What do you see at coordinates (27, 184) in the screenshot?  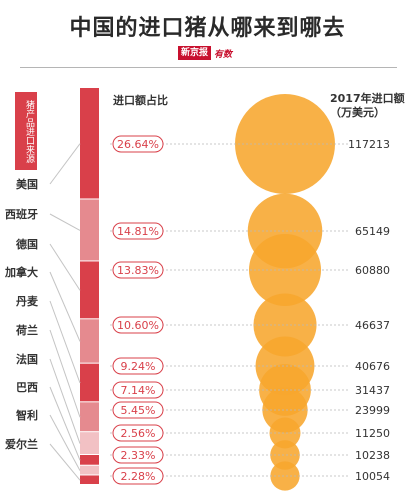 I see `country-label: 美国` at bounding box center [27, 184].